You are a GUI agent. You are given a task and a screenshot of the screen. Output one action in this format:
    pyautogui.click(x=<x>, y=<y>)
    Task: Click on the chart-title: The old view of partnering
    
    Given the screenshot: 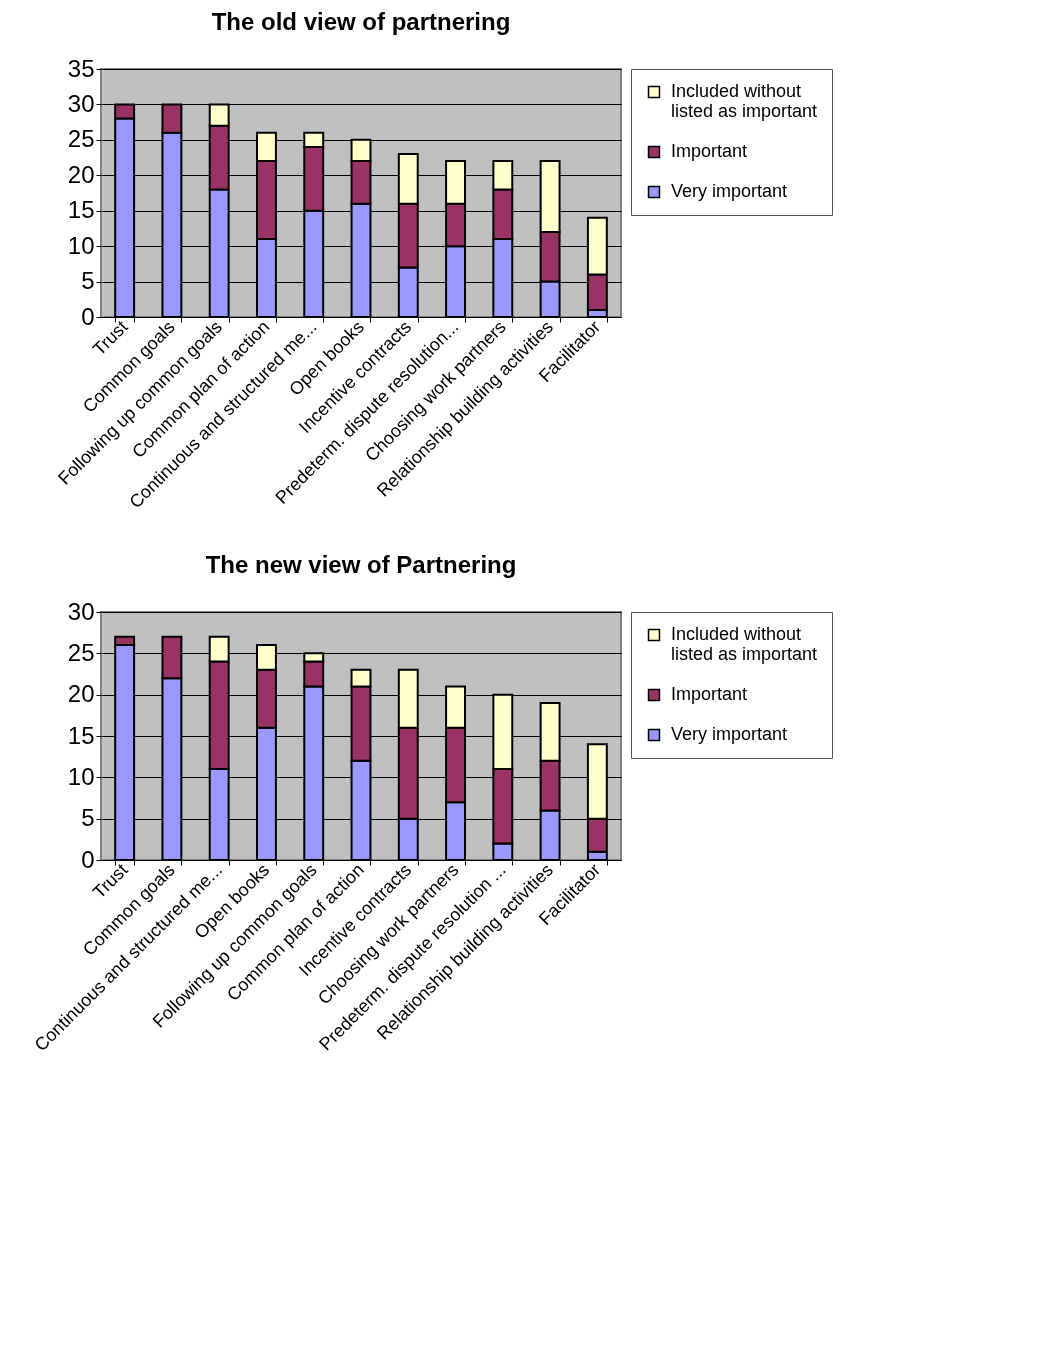 What is the action you would take?
    pyautogui.click(x=361, y=21)
    